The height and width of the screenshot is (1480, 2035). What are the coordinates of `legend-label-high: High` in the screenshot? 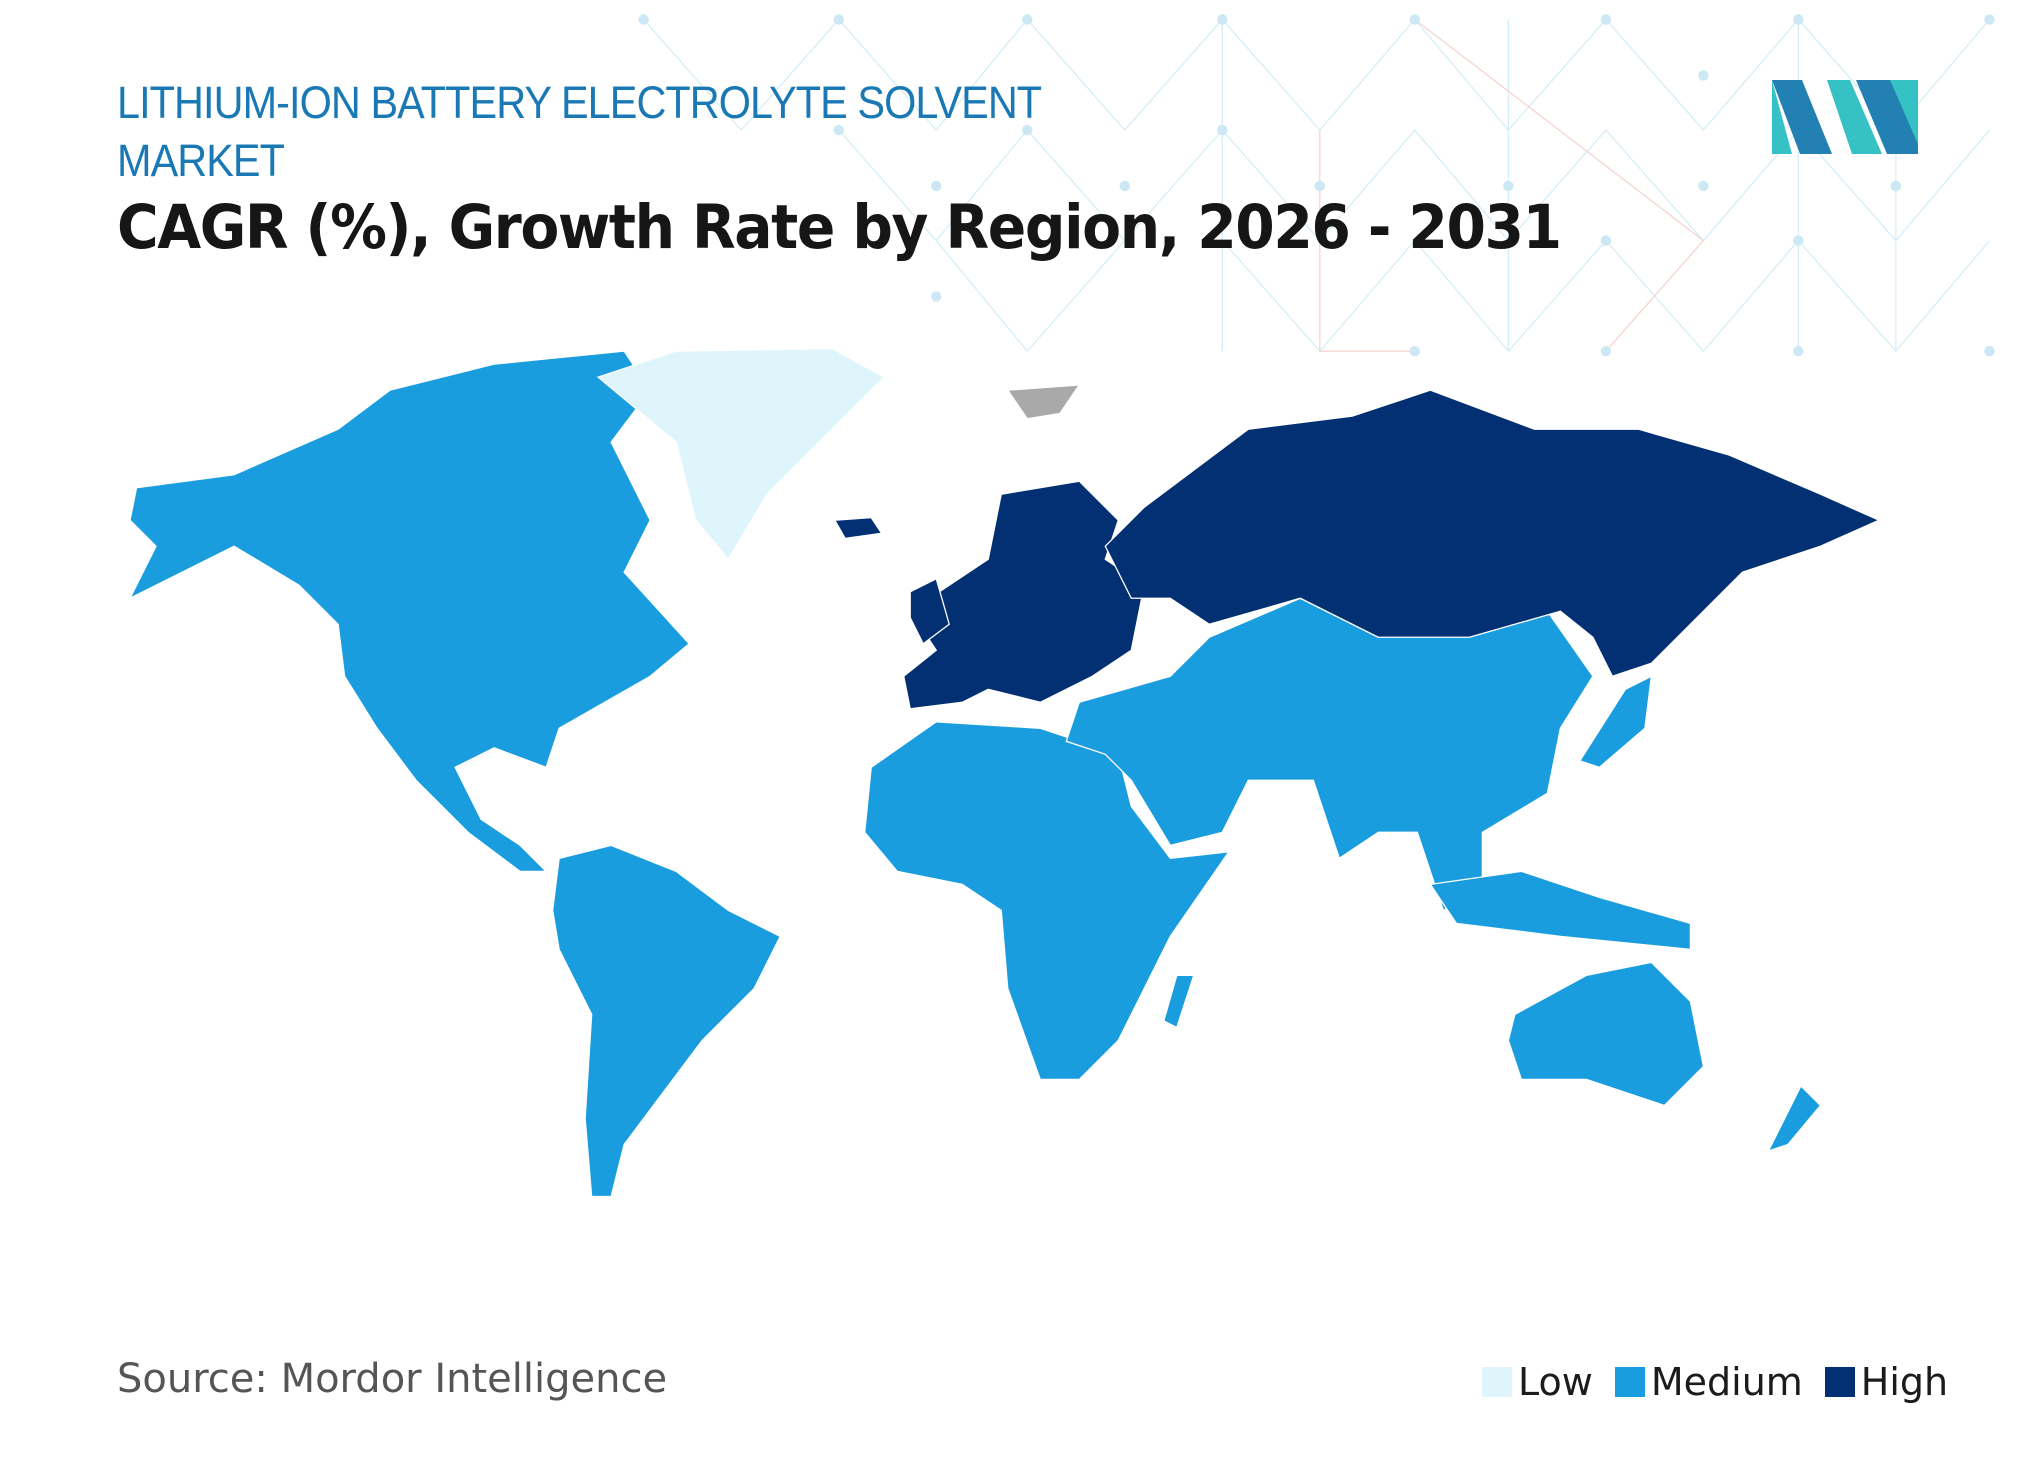 It's located at (1904, 1382).